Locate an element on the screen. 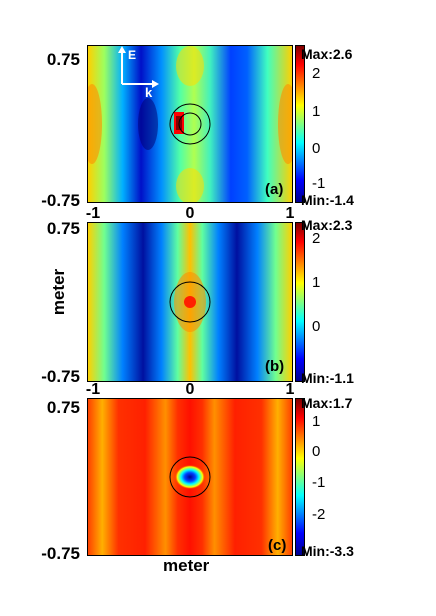 The width and height of the screenshot is (436, 616). xlabel: meter is located at coordinates (186, 565).